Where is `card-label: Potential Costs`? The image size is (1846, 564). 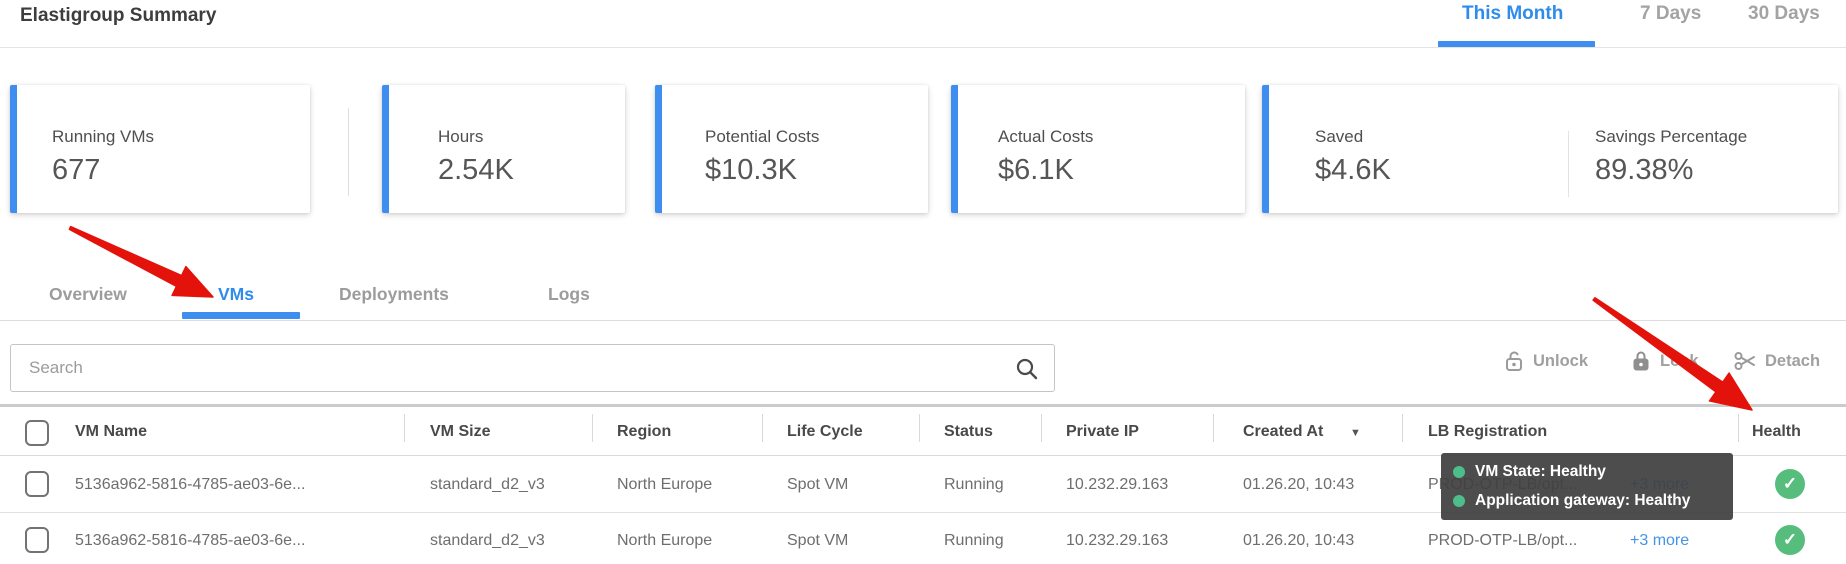 card-label: Potential Costs is located at coordinates (762, 136).